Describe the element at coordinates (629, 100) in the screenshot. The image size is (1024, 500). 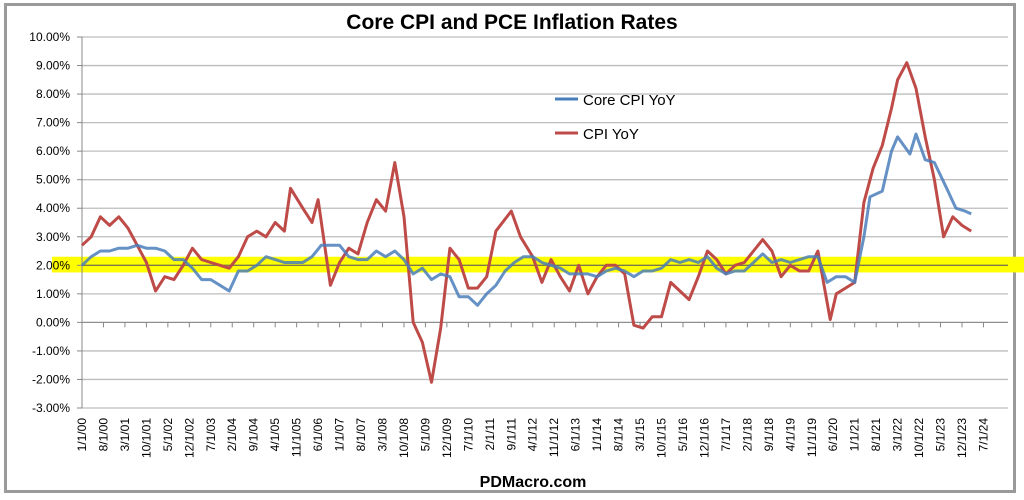
I see `legend-label-core-cpi: Core CPI YoY` at that location.